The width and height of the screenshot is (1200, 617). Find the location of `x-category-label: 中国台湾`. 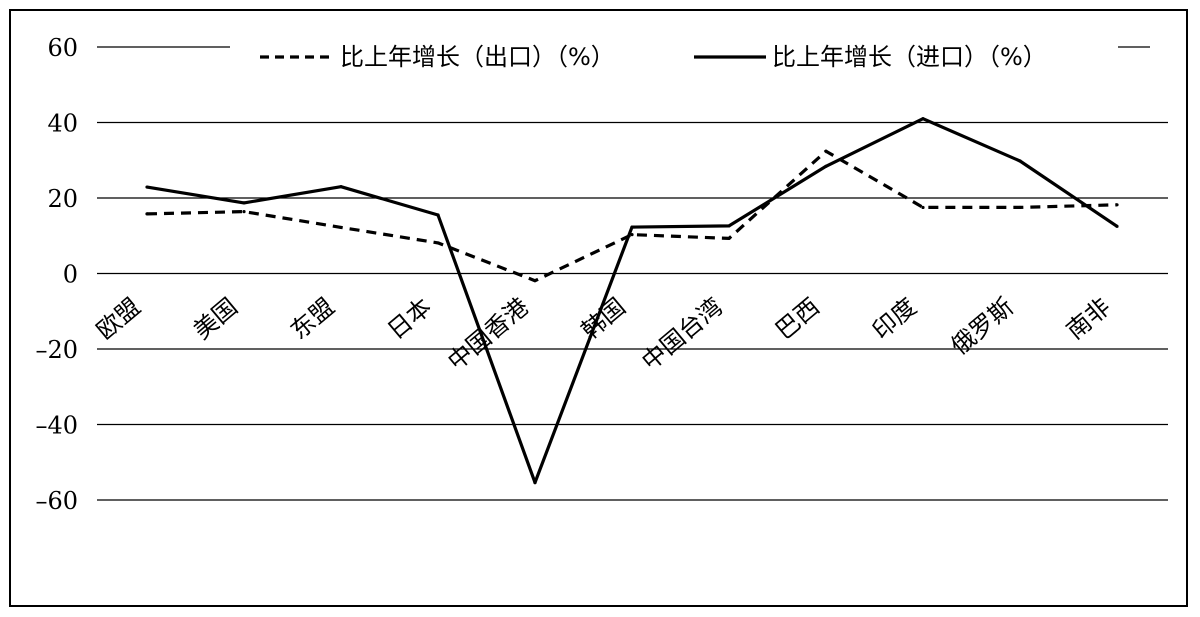

x-category-label: 中国台湾 is located at coordinates (682, 334).